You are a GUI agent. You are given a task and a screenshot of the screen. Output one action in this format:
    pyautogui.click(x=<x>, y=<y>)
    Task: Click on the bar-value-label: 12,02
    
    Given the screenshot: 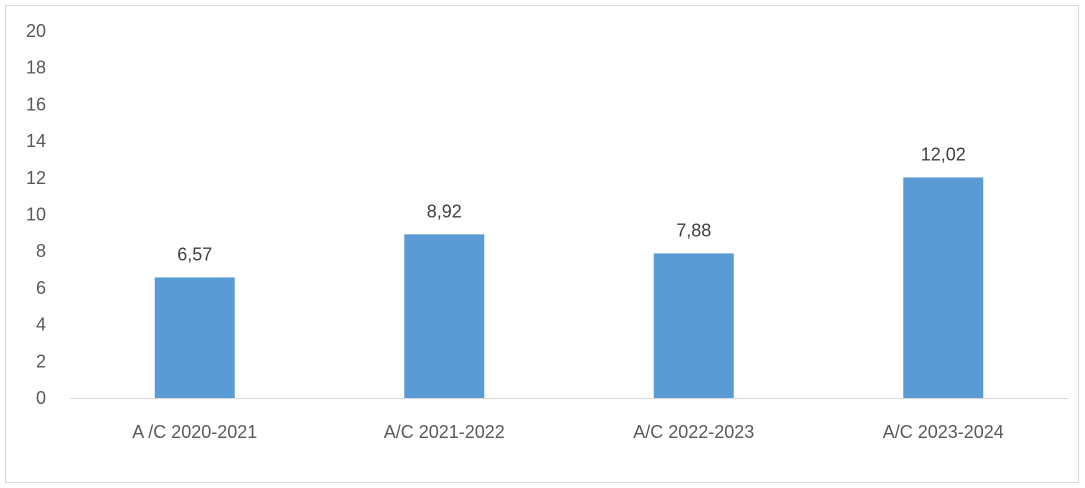 What is the action you would take?
    pyautogui.click(x=943, y=154)
    